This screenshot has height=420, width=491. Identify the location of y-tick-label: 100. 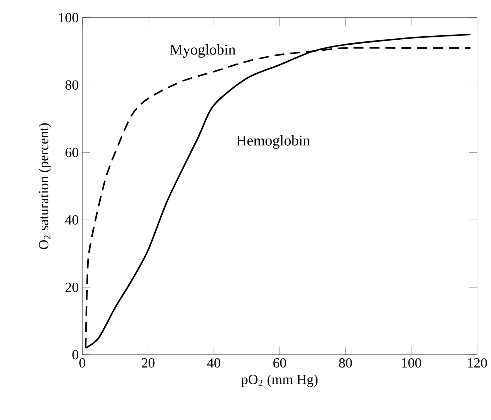
(69, 18).